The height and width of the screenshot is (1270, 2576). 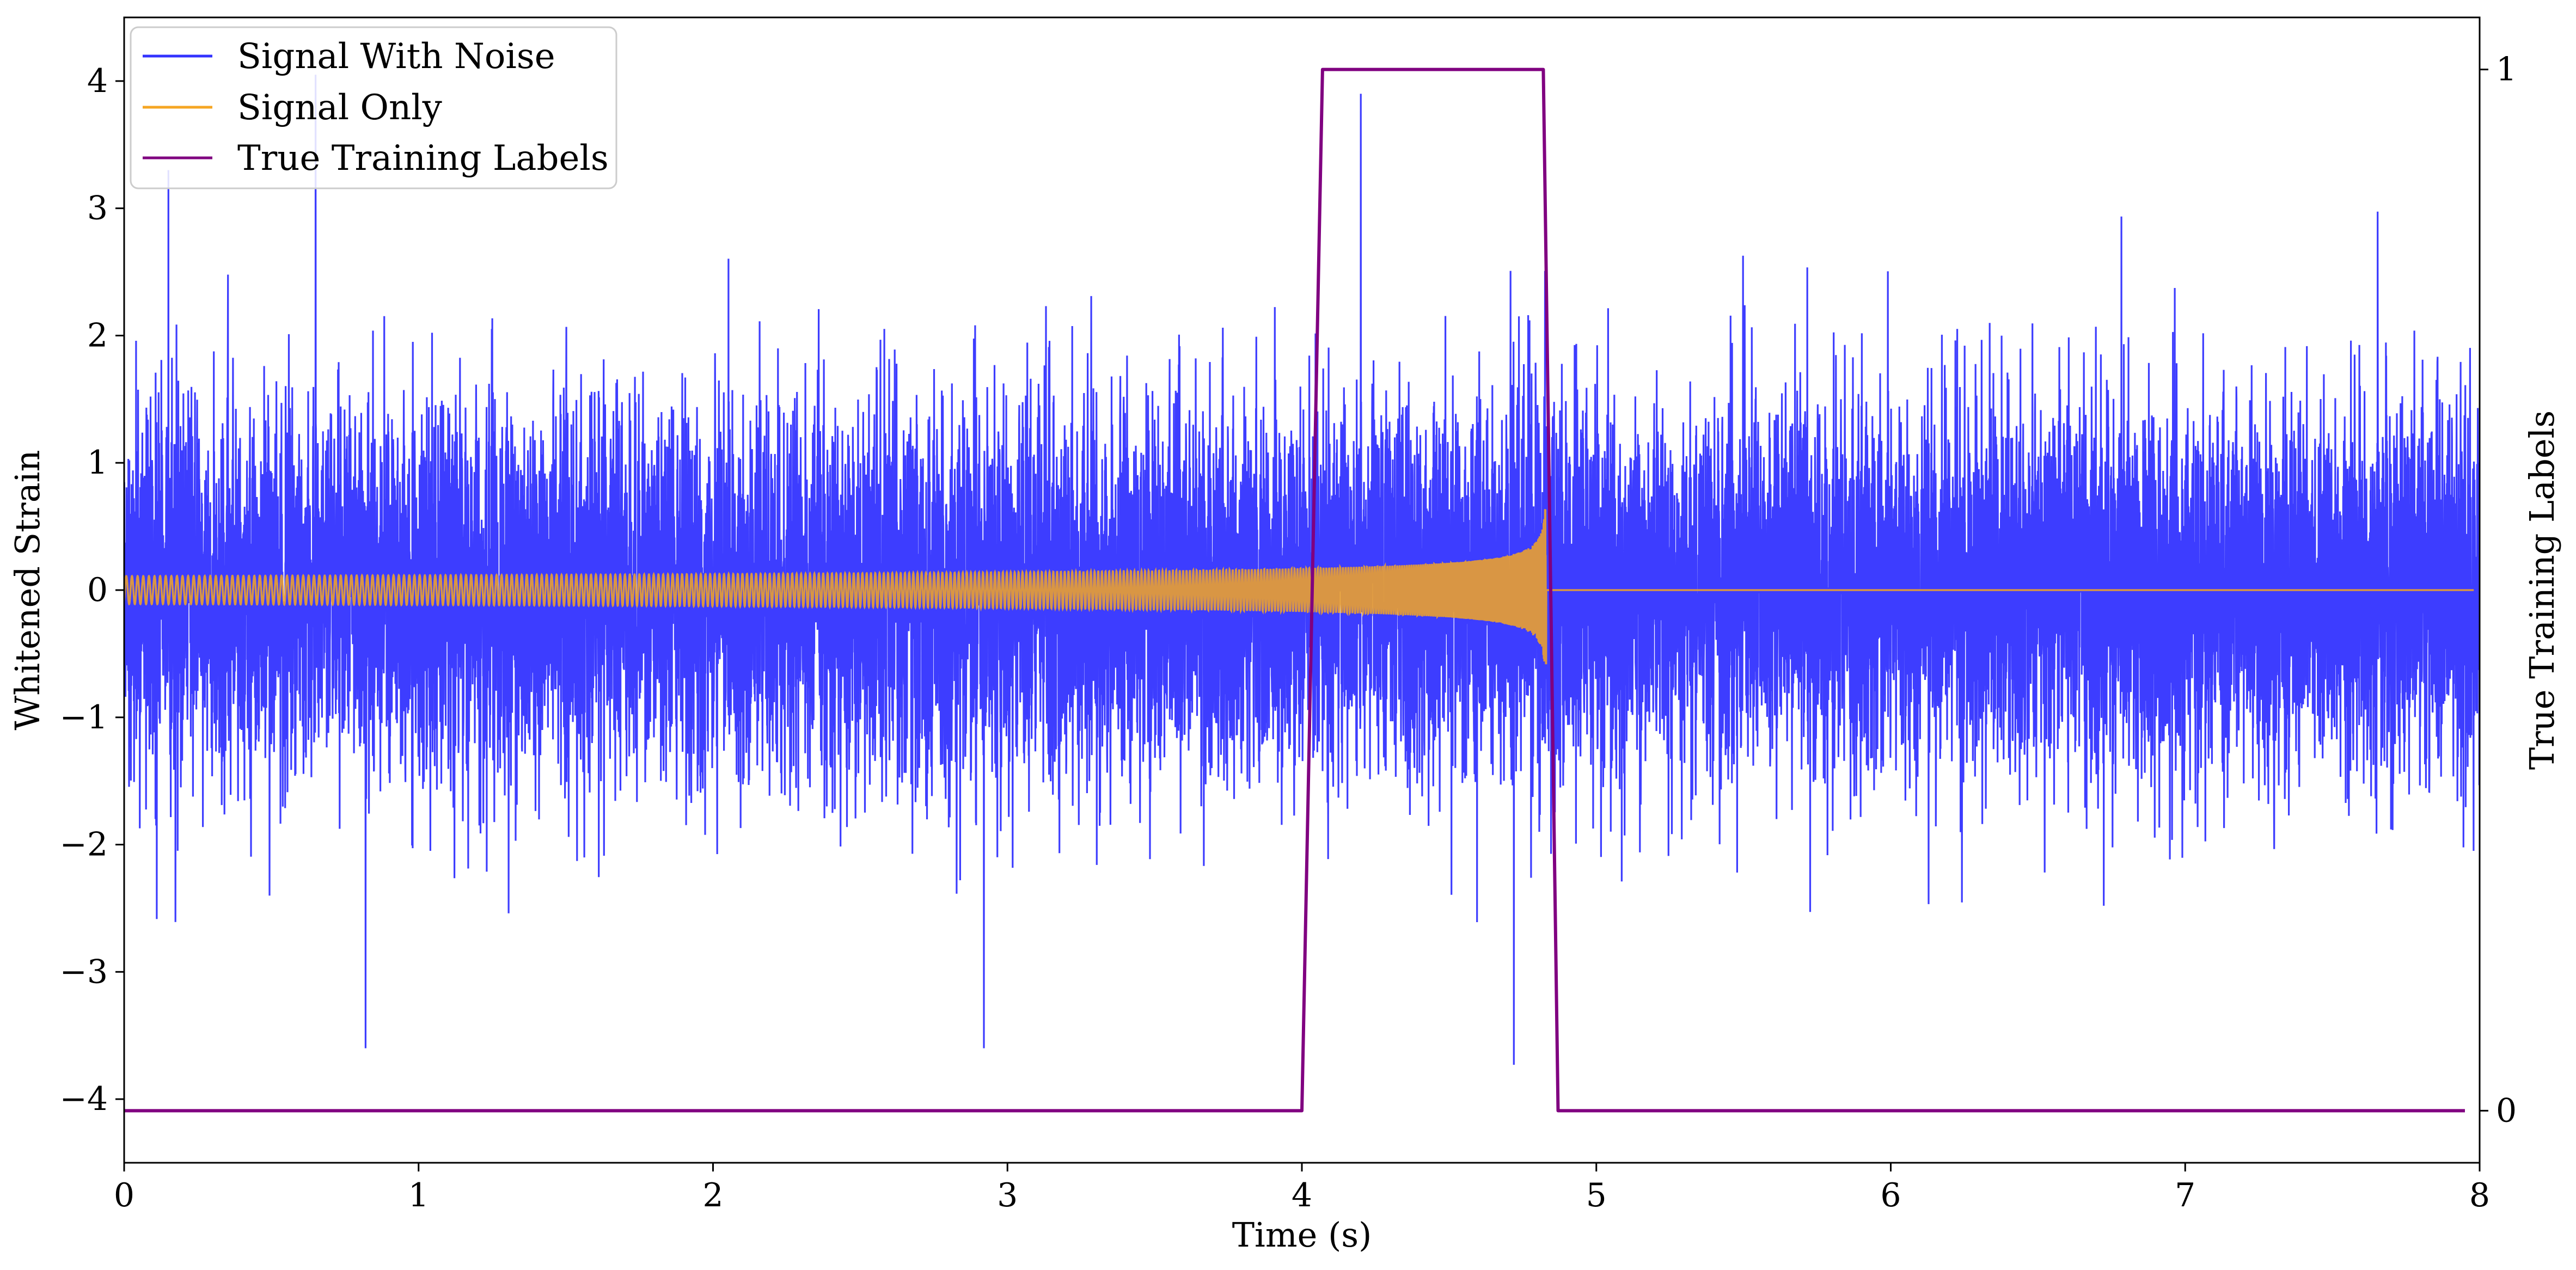 I want to click on y2-axis-ticks: 10, so click(x=2498, y=590).